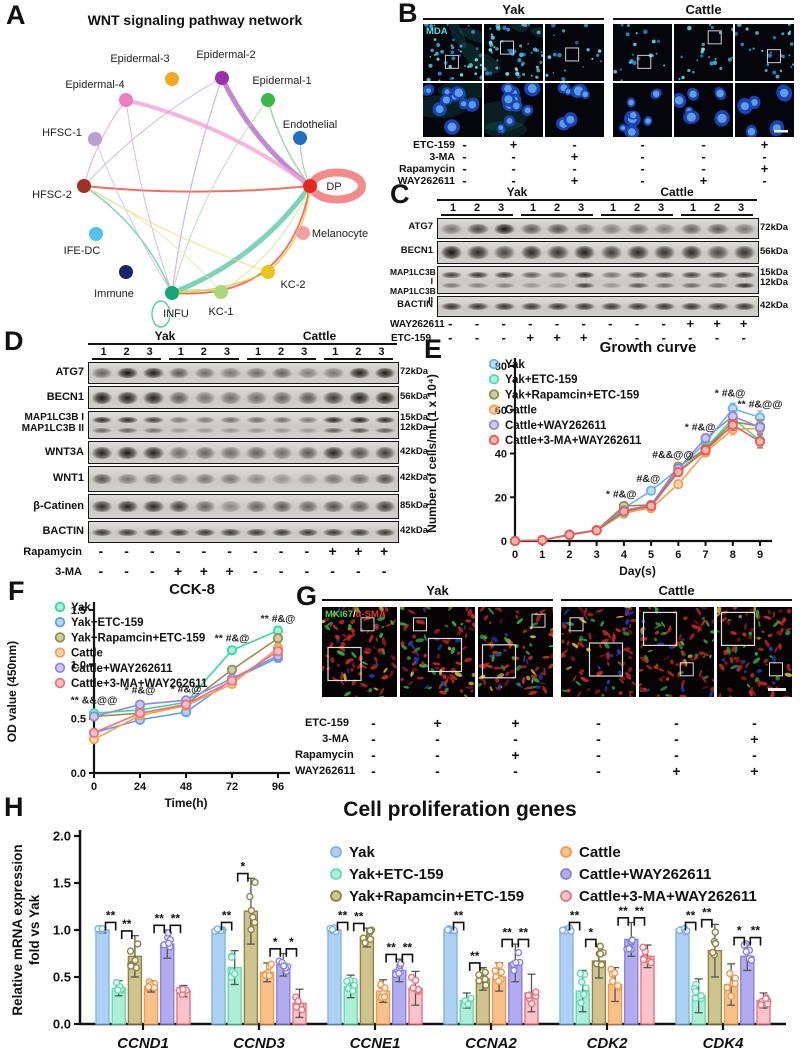  I want to click on network-node-label: Epidermal-4, so click(94, 85).